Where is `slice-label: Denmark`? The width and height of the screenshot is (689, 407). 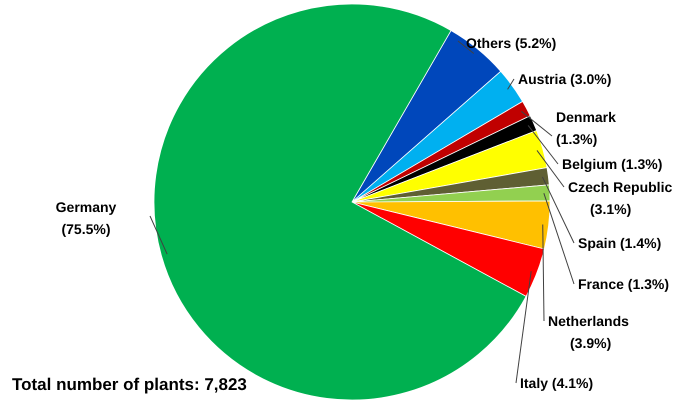
slice-label: Denmark is located at coordinates (586, 117).